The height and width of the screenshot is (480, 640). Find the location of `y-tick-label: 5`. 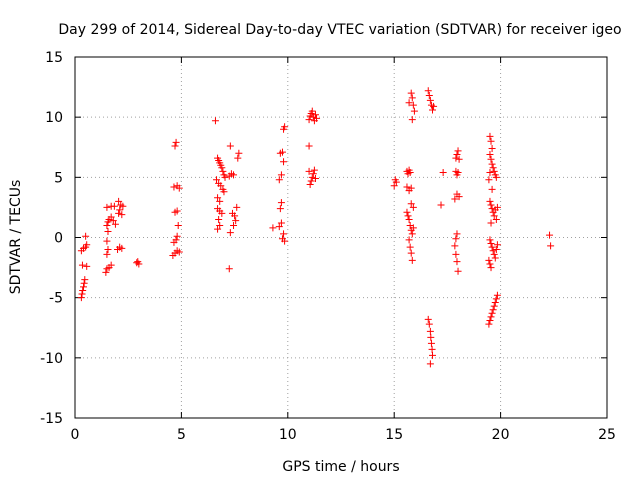

y-tick-label: 5 is located at coordinates (58, 178).